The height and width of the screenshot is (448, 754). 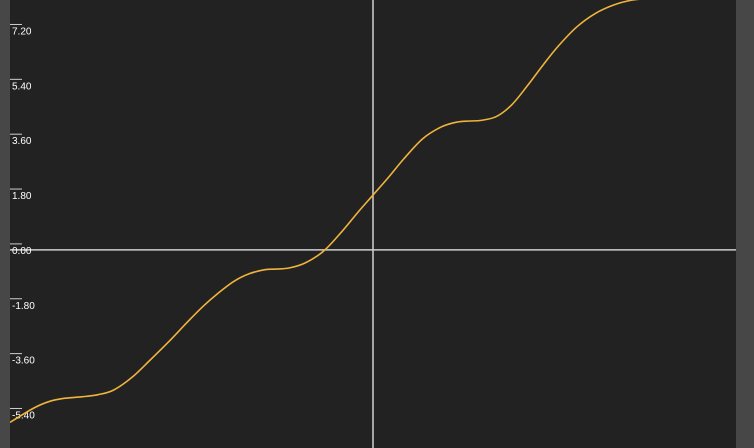 I want to click on y-tick-group: 7.20 5.40 3.60 1.80 0.00 -1.80 -3.60 -5.40, so click(x=22, y=222).